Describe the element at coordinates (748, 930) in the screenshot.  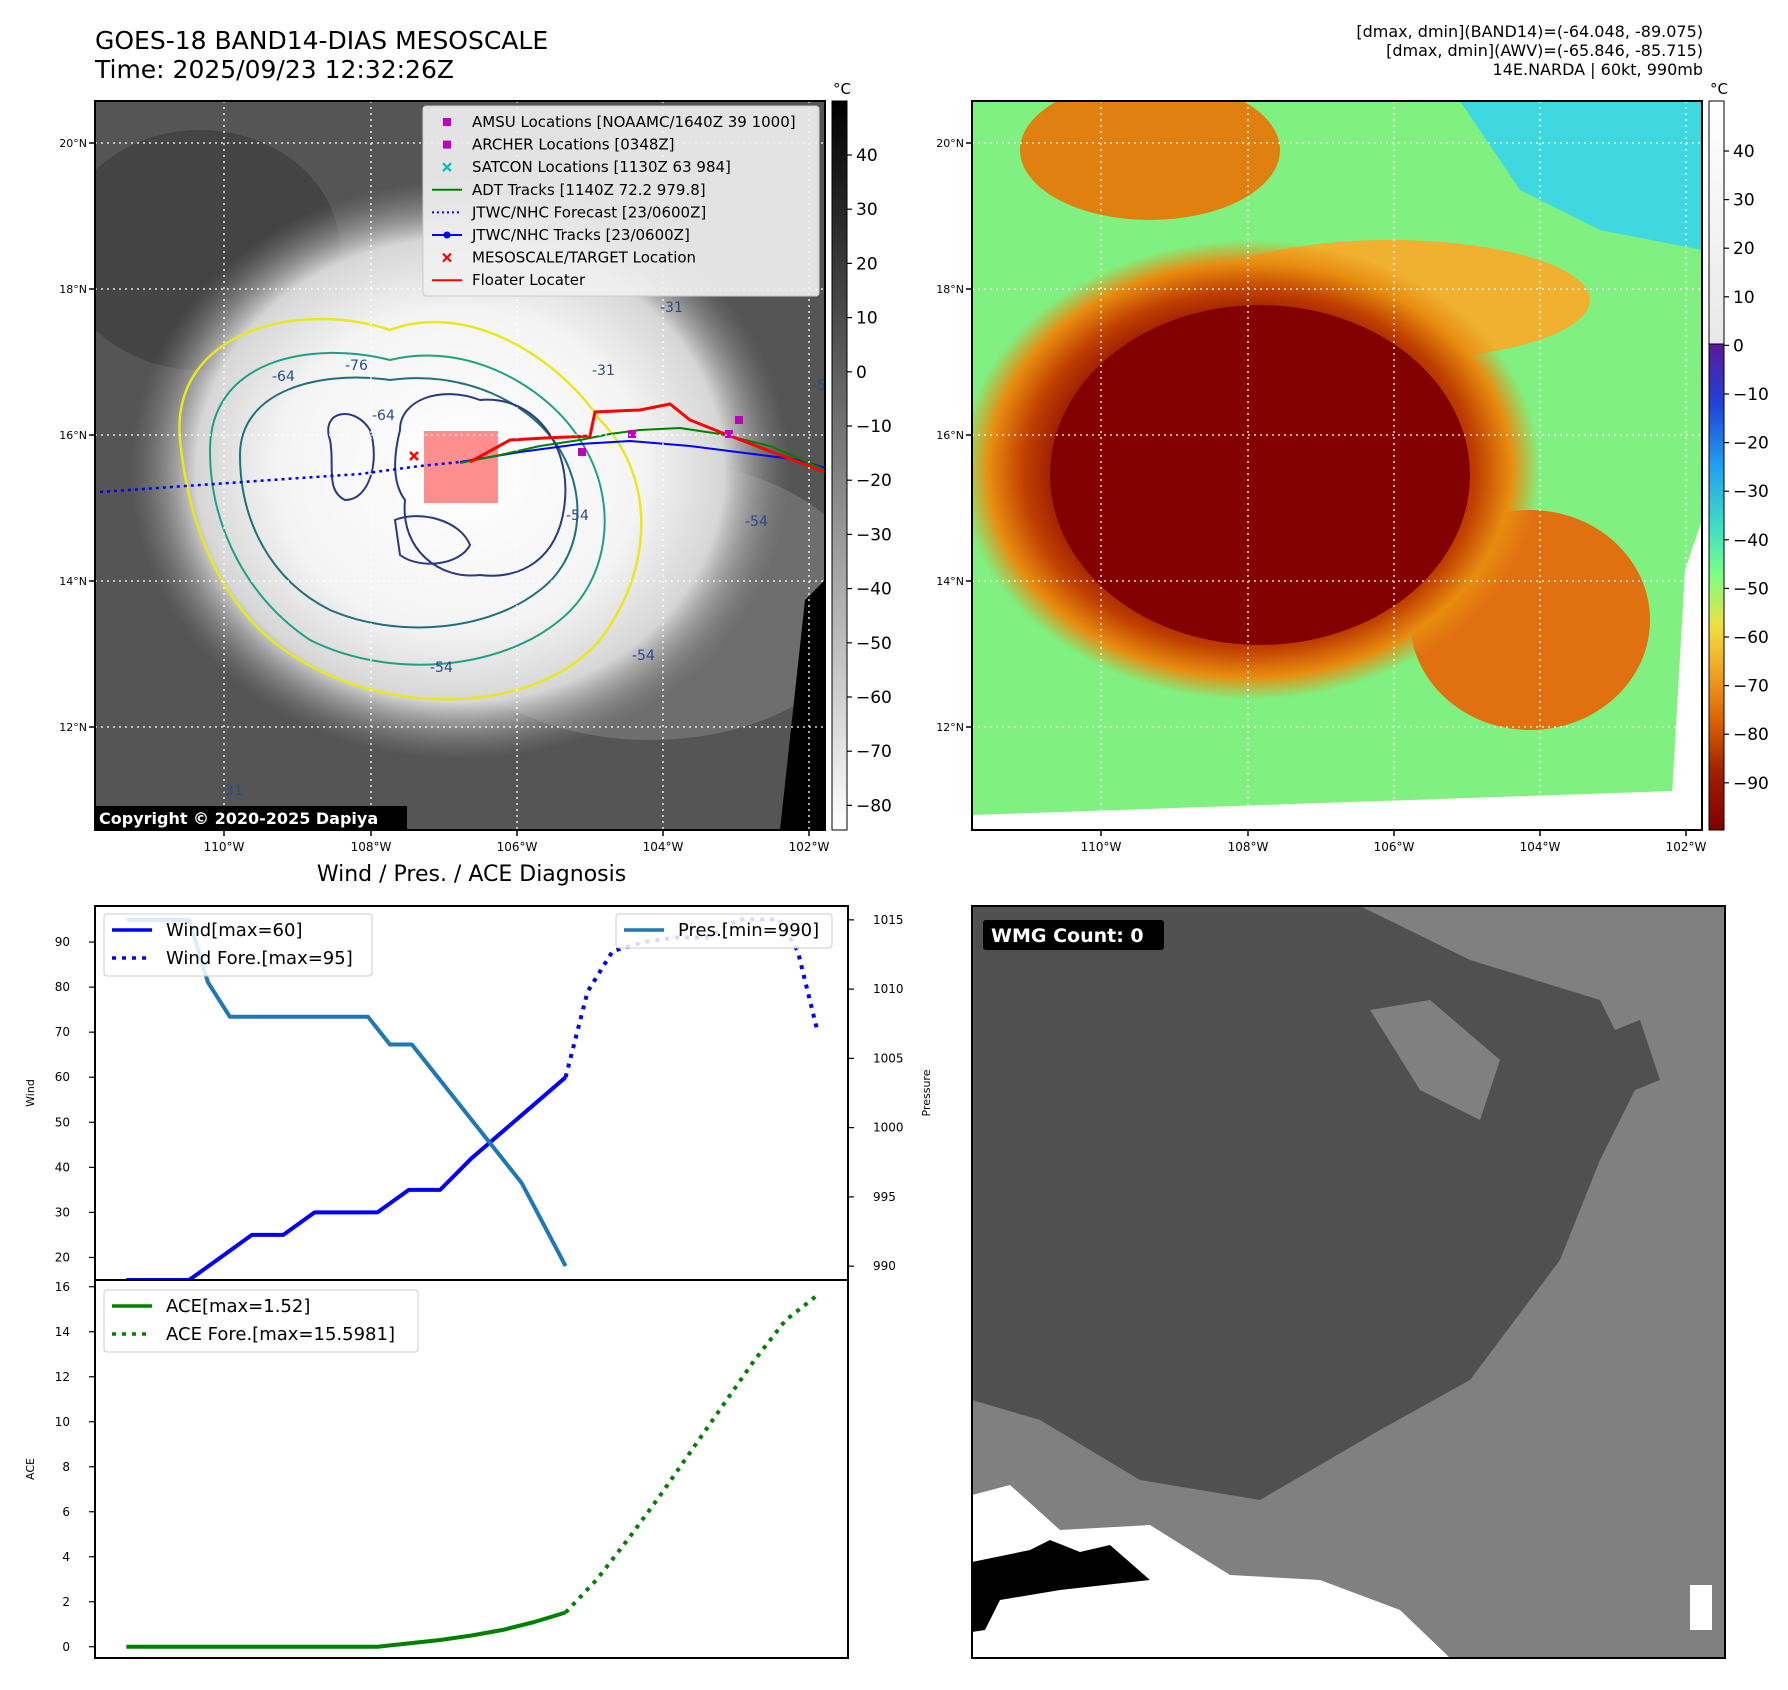
I see `pressure-legend-label: Pres.[min=990]` at that location.